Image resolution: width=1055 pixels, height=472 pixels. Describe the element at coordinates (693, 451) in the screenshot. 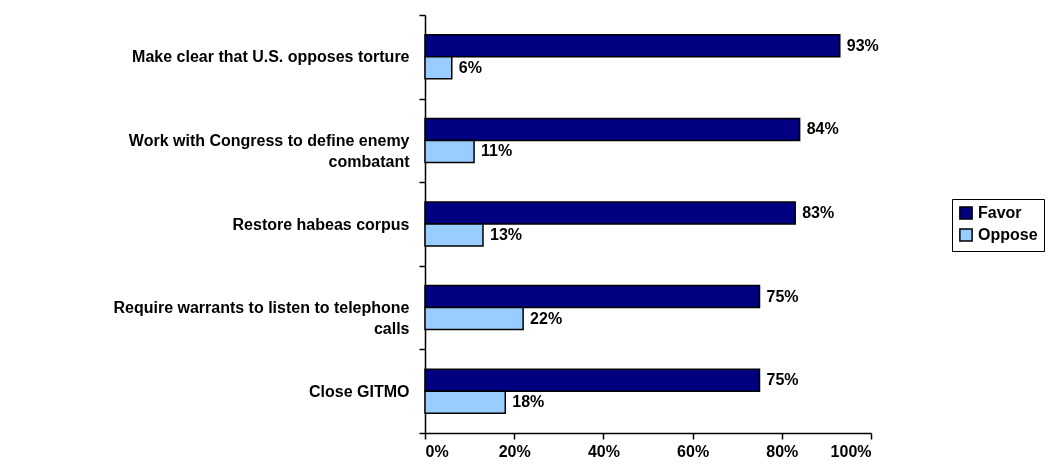

I see `x-tick-label: 60%` at that location.